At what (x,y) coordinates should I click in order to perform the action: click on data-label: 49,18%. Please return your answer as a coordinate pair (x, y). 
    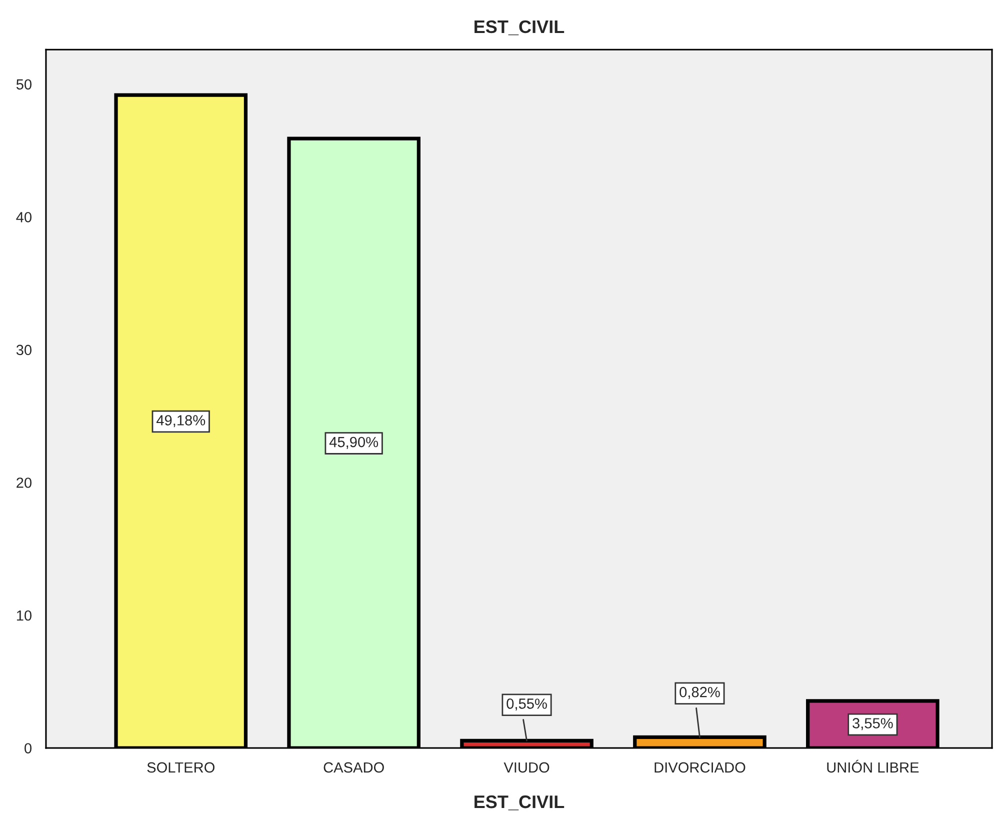
    Looking at the image, I should click on (181, 421).